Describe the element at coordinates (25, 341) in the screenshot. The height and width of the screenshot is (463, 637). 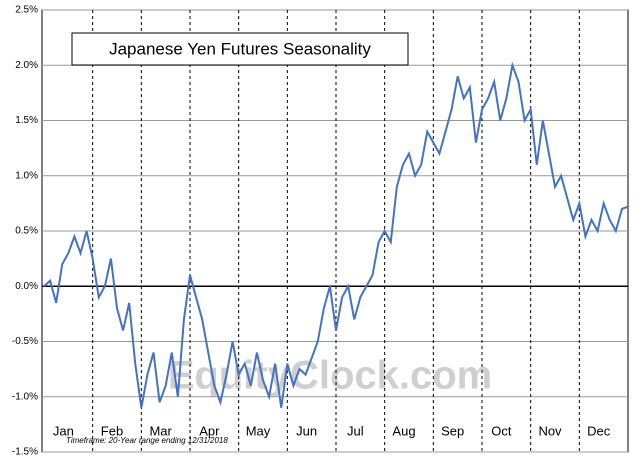
I see `y-tick-label: -0.5%` at that location.